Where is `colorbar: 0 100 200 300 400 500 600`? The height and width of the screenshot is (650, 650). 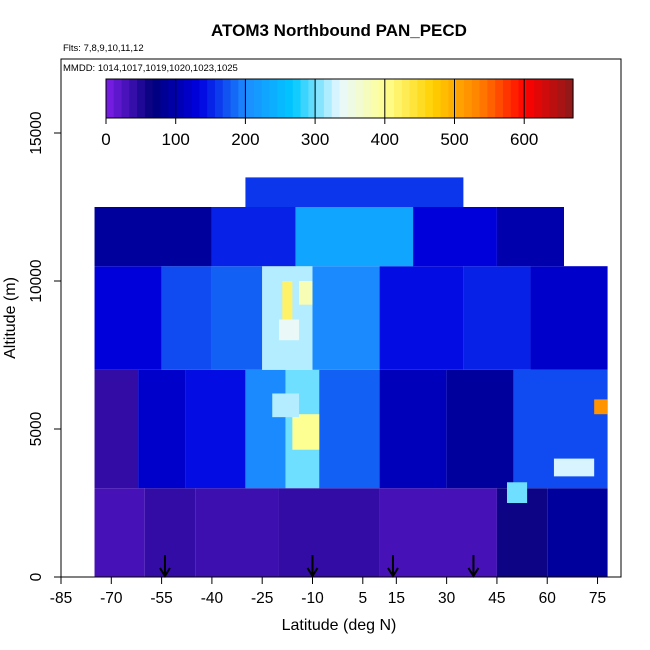 colorbar: 0 100 200 300 400 500 600 is located at coordinates (337, 113).